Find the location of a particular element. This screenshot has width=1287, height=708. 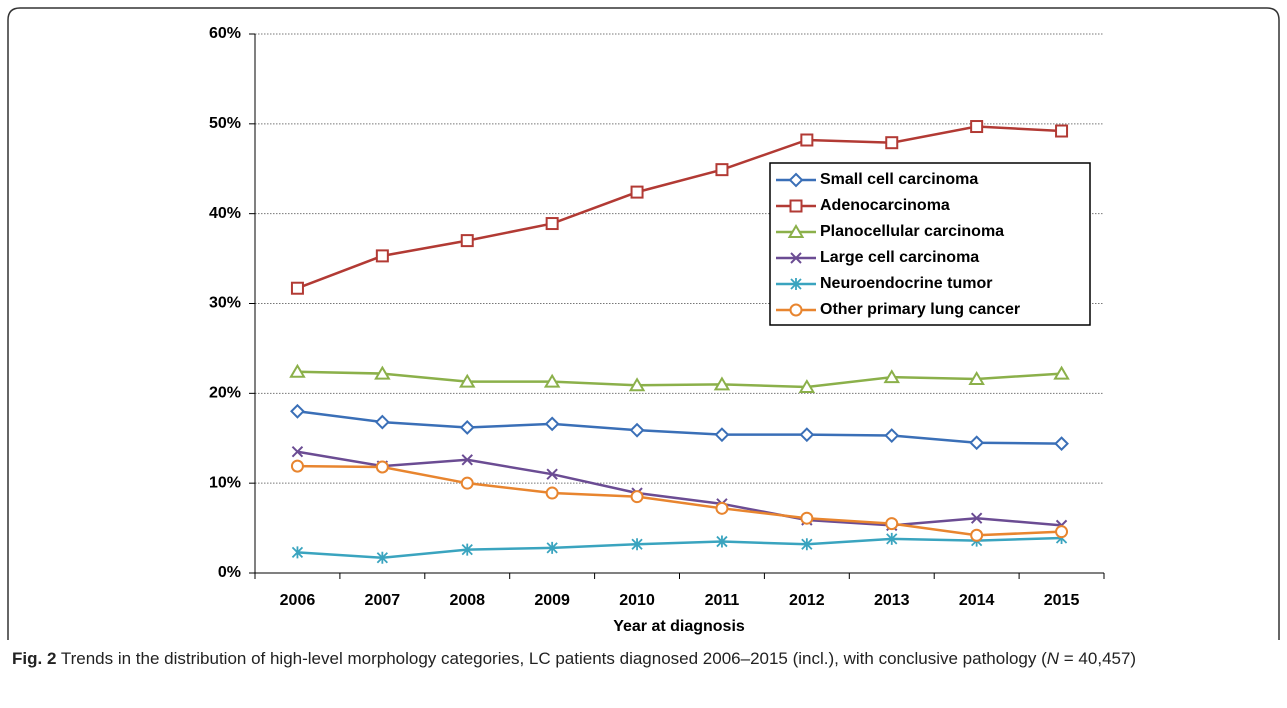

x-tick-label: 2008 is located at coordinates (467, 600).